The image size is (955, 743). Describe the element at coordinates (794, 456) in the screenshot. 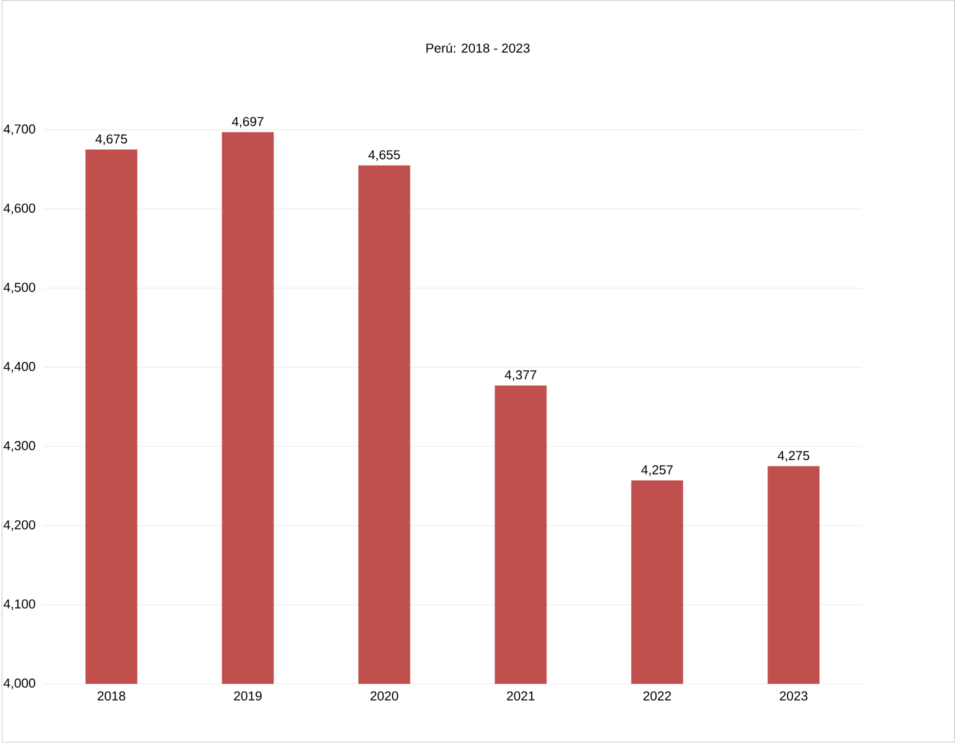

I see `data-label: 4,275` at that location.